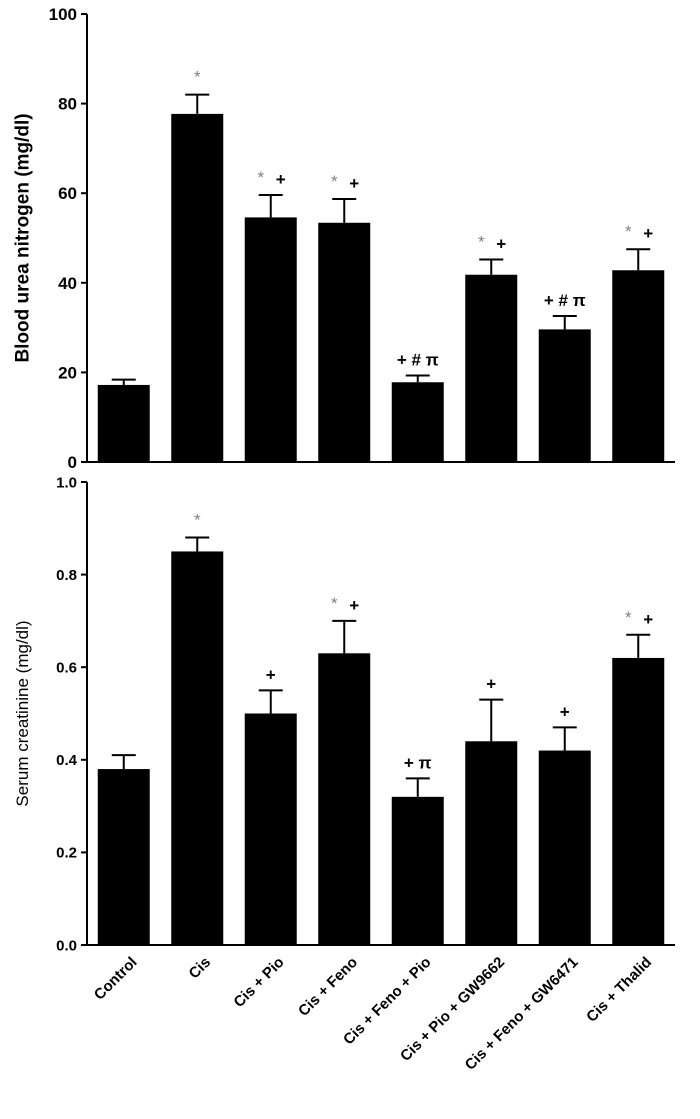 This screenshot has width=700, height=1119. Describe the element at coordinates (63, 14) in the screenshot. I see `panel1-y-tick-label: 100` at that location.